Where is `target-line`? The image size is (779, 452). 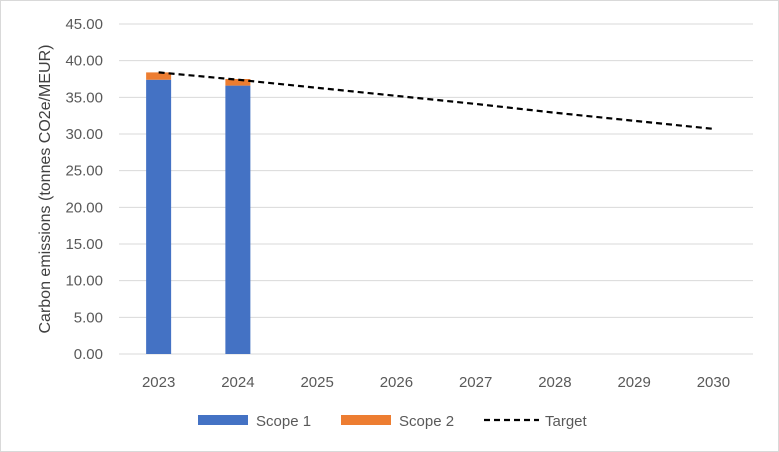 target-line is located at coordinates (436, 100).